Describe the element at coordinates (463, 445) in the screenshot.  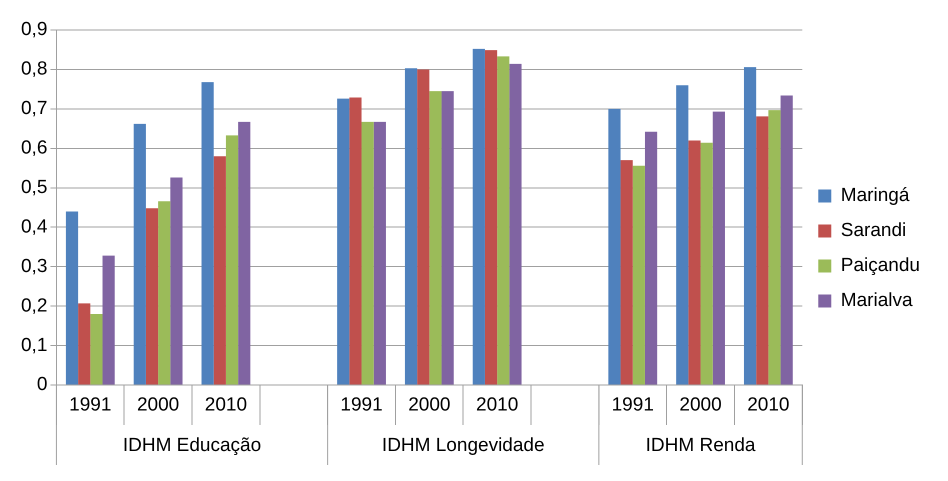
I see `text: IDHM Longevidade` at that location.